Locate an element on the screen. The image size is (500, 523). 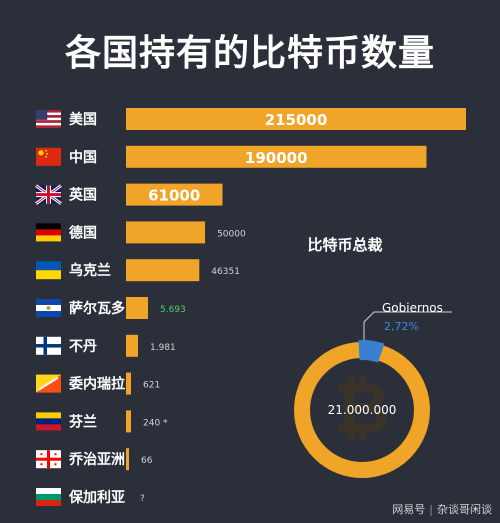
donut-title: 比特币总裁 is located at coordinates (344, 245).